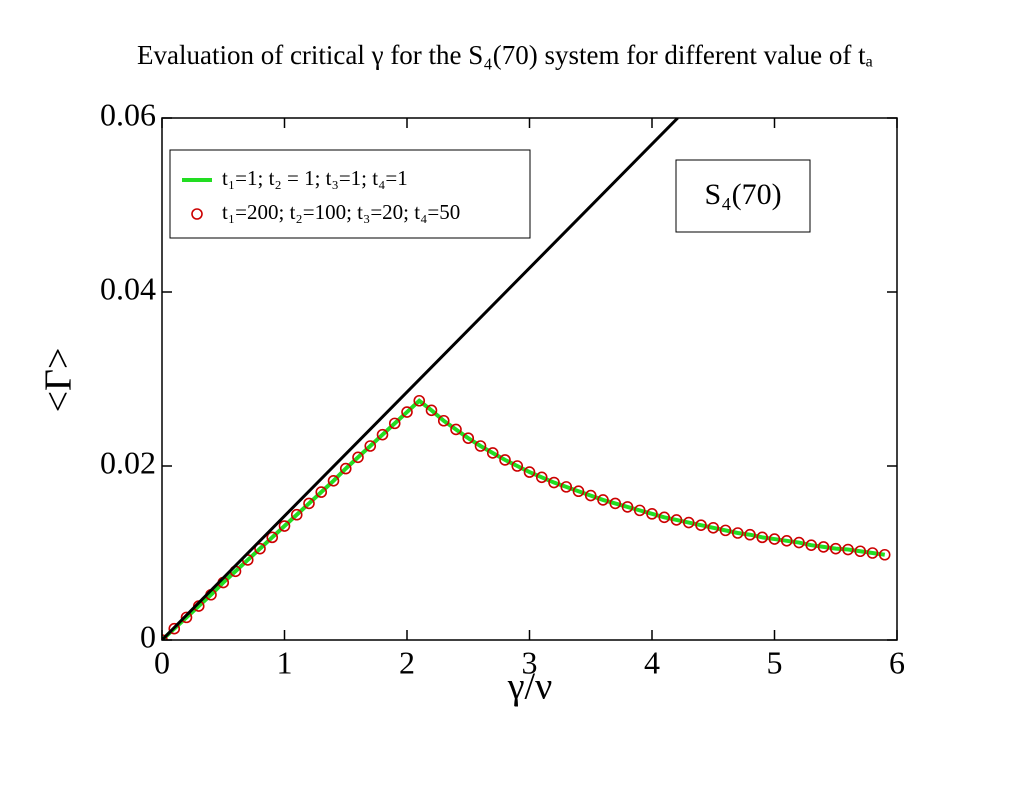  Describe the element at coordinates (128, 462) in the screenshot. I see `y-tick-label: 0.02` at that location.